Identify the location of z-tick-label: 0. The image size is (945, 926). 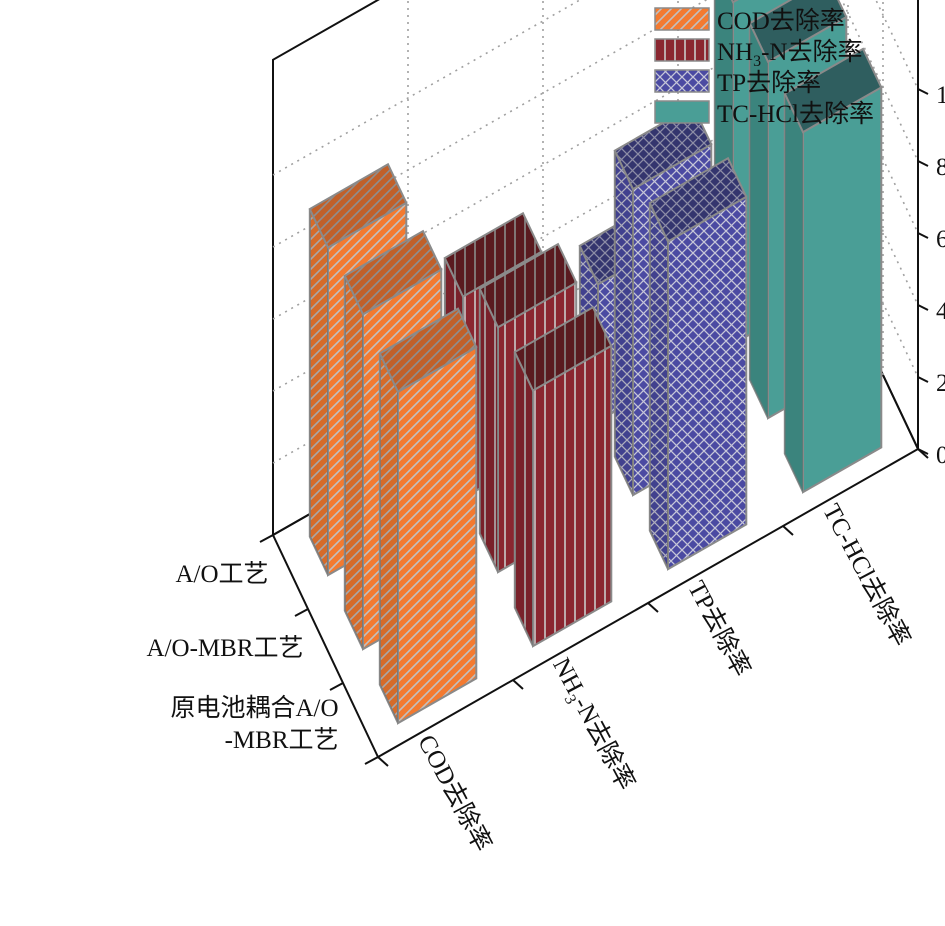
(940, 455).